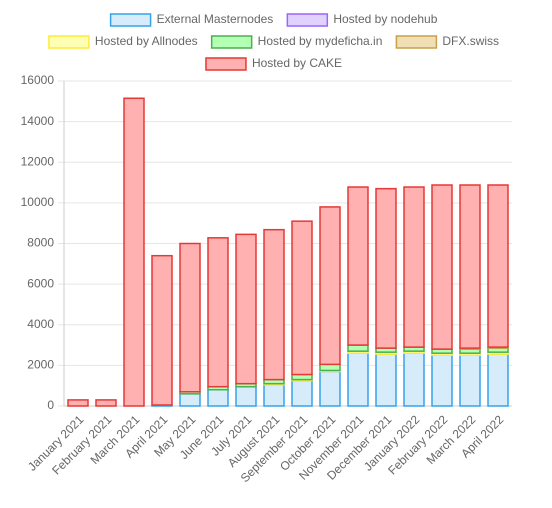 This screenshot has height=508, width=552. What do you see at coordinates (215, 19) in the screenshot?
I see `legend-label: External Masternodes` at bounding box center [215, 19].